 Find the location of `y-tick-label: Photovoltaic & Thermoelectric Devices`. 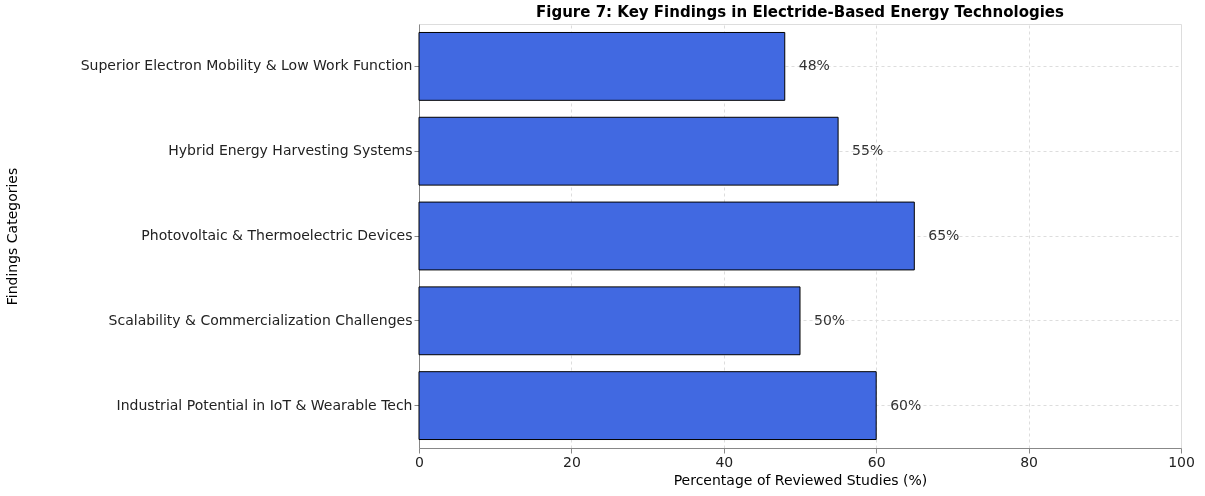

y-tick-label: Photovoltaic & Thermoelectric Devices is located at coordinates (277, 235).